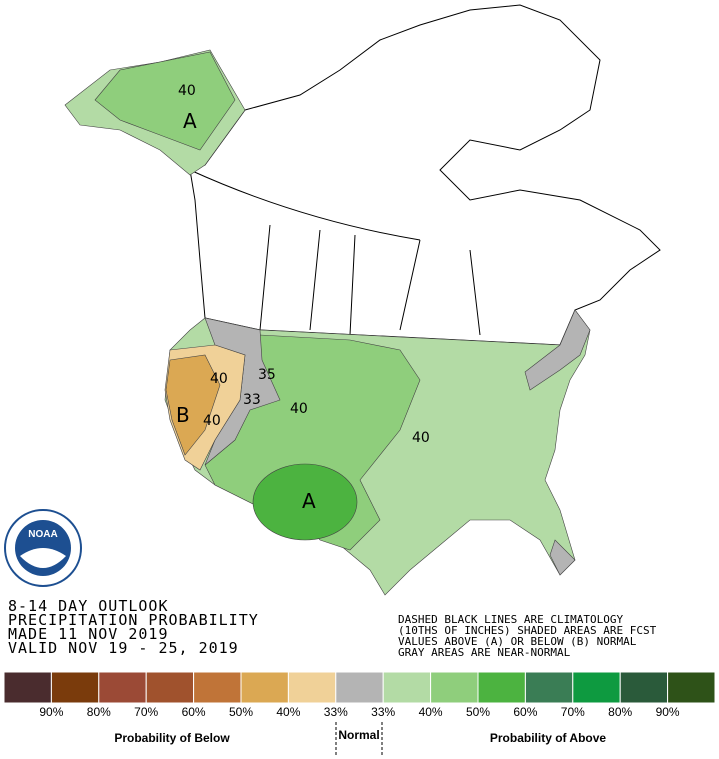 This screenshot has width=719, height=759. Describe the element at coordinates (88, 634) in the screenshot. I see `header-line: MADE 11 NOV 2019` at that location.